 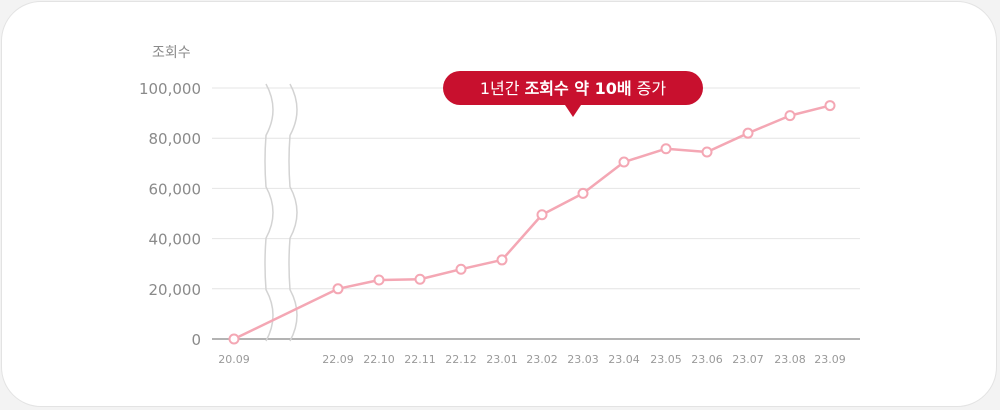 What do you see at coordinates (175, 189) in the screenshot?
I see `y-tick-label: 60,000` at bounding box center [175, 189].